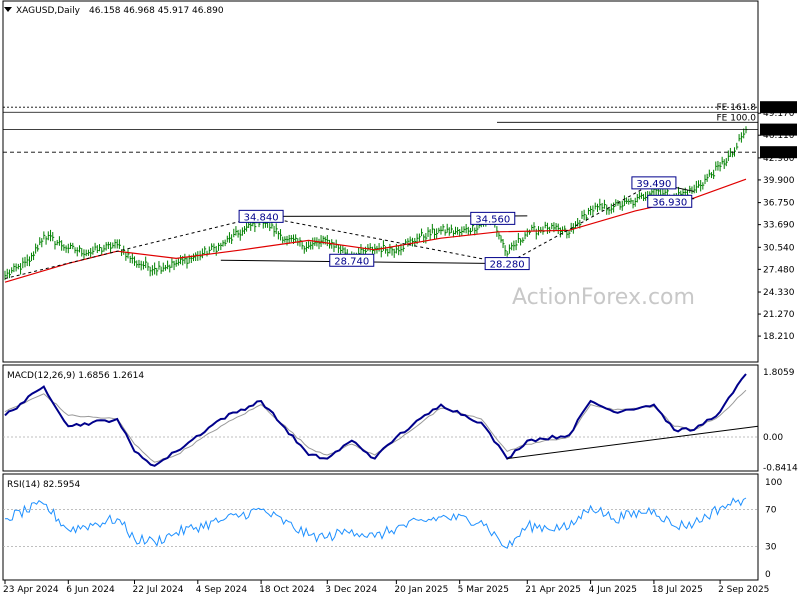 The width and height of the screenshot is (800, 600). I want to click on x-tick-label: 6 Jun 2024, so click(90, 590).